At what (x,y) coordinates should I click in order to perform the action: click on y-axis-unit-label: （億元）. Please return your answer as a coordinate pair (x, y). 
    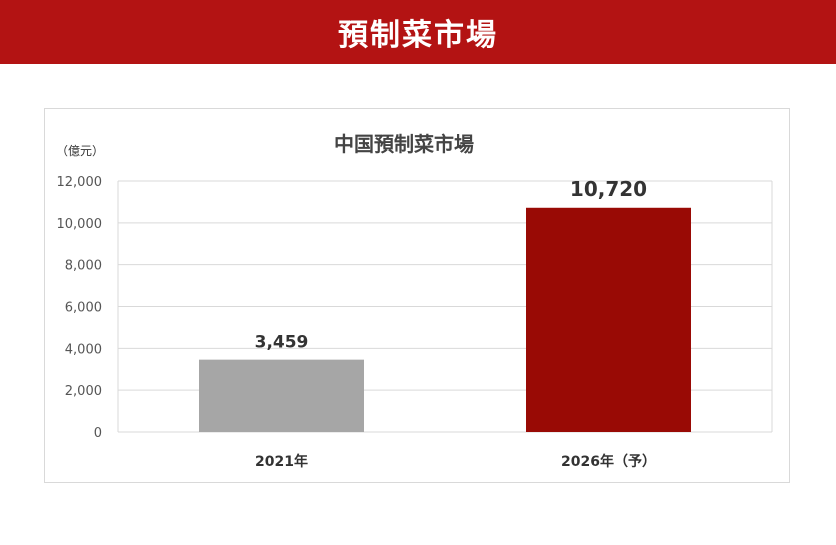
    Looking at the image, I should click on (80, 151).